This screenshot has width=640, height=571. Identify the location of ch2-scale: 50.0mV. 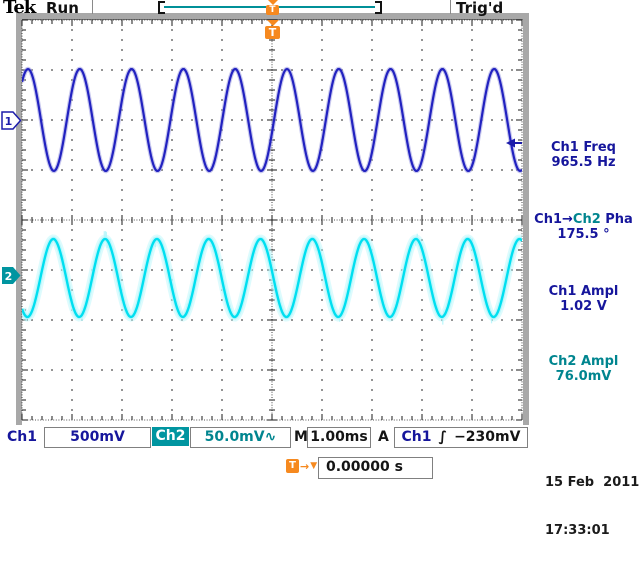
(234, 437).